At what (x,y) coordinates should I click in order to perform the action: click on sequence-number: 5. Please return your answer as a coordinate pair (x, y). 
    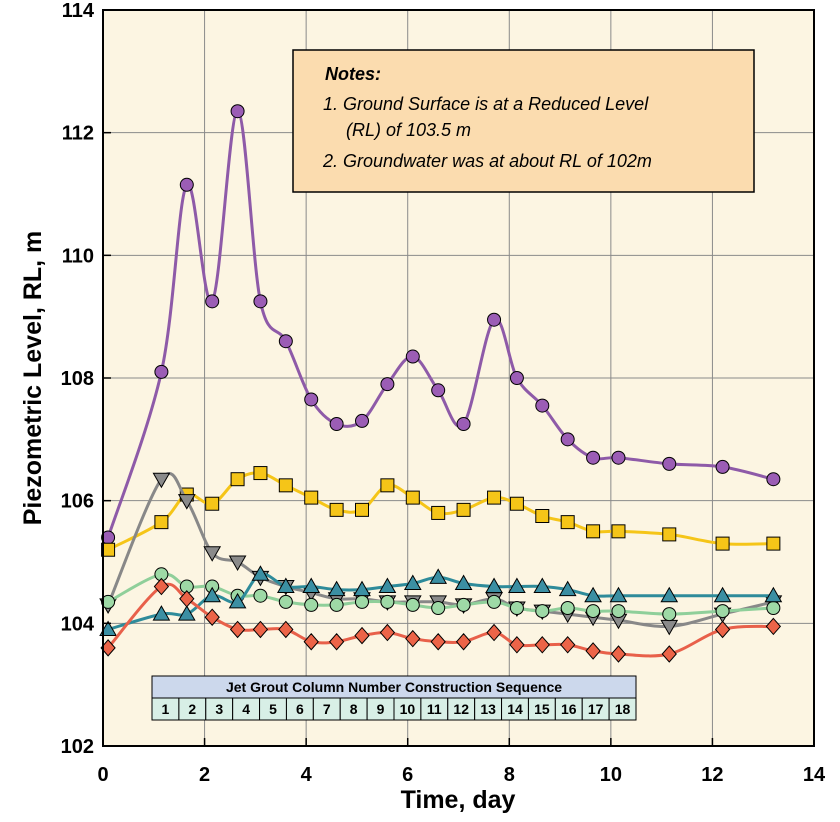
    Looking at the image, I should click on (273, 709).